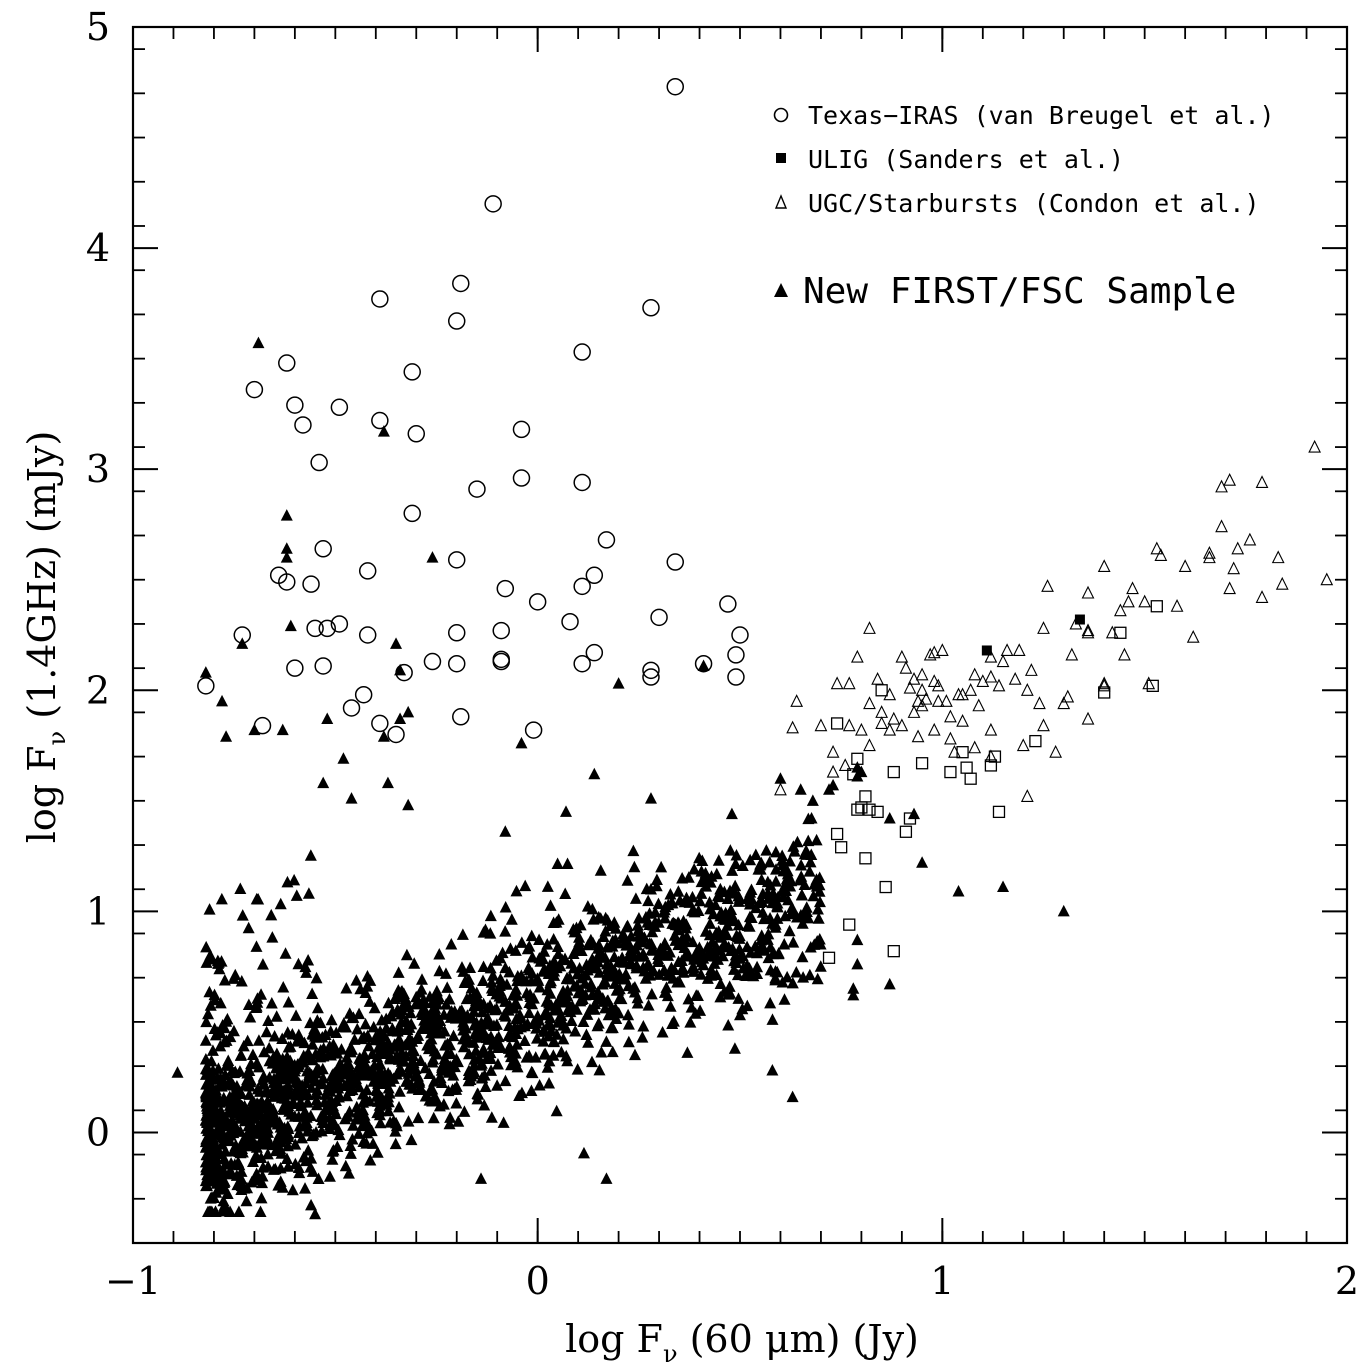 This screenshot has width=1369, height=1372. I want to click on point-ulig, so click(1079, 619).